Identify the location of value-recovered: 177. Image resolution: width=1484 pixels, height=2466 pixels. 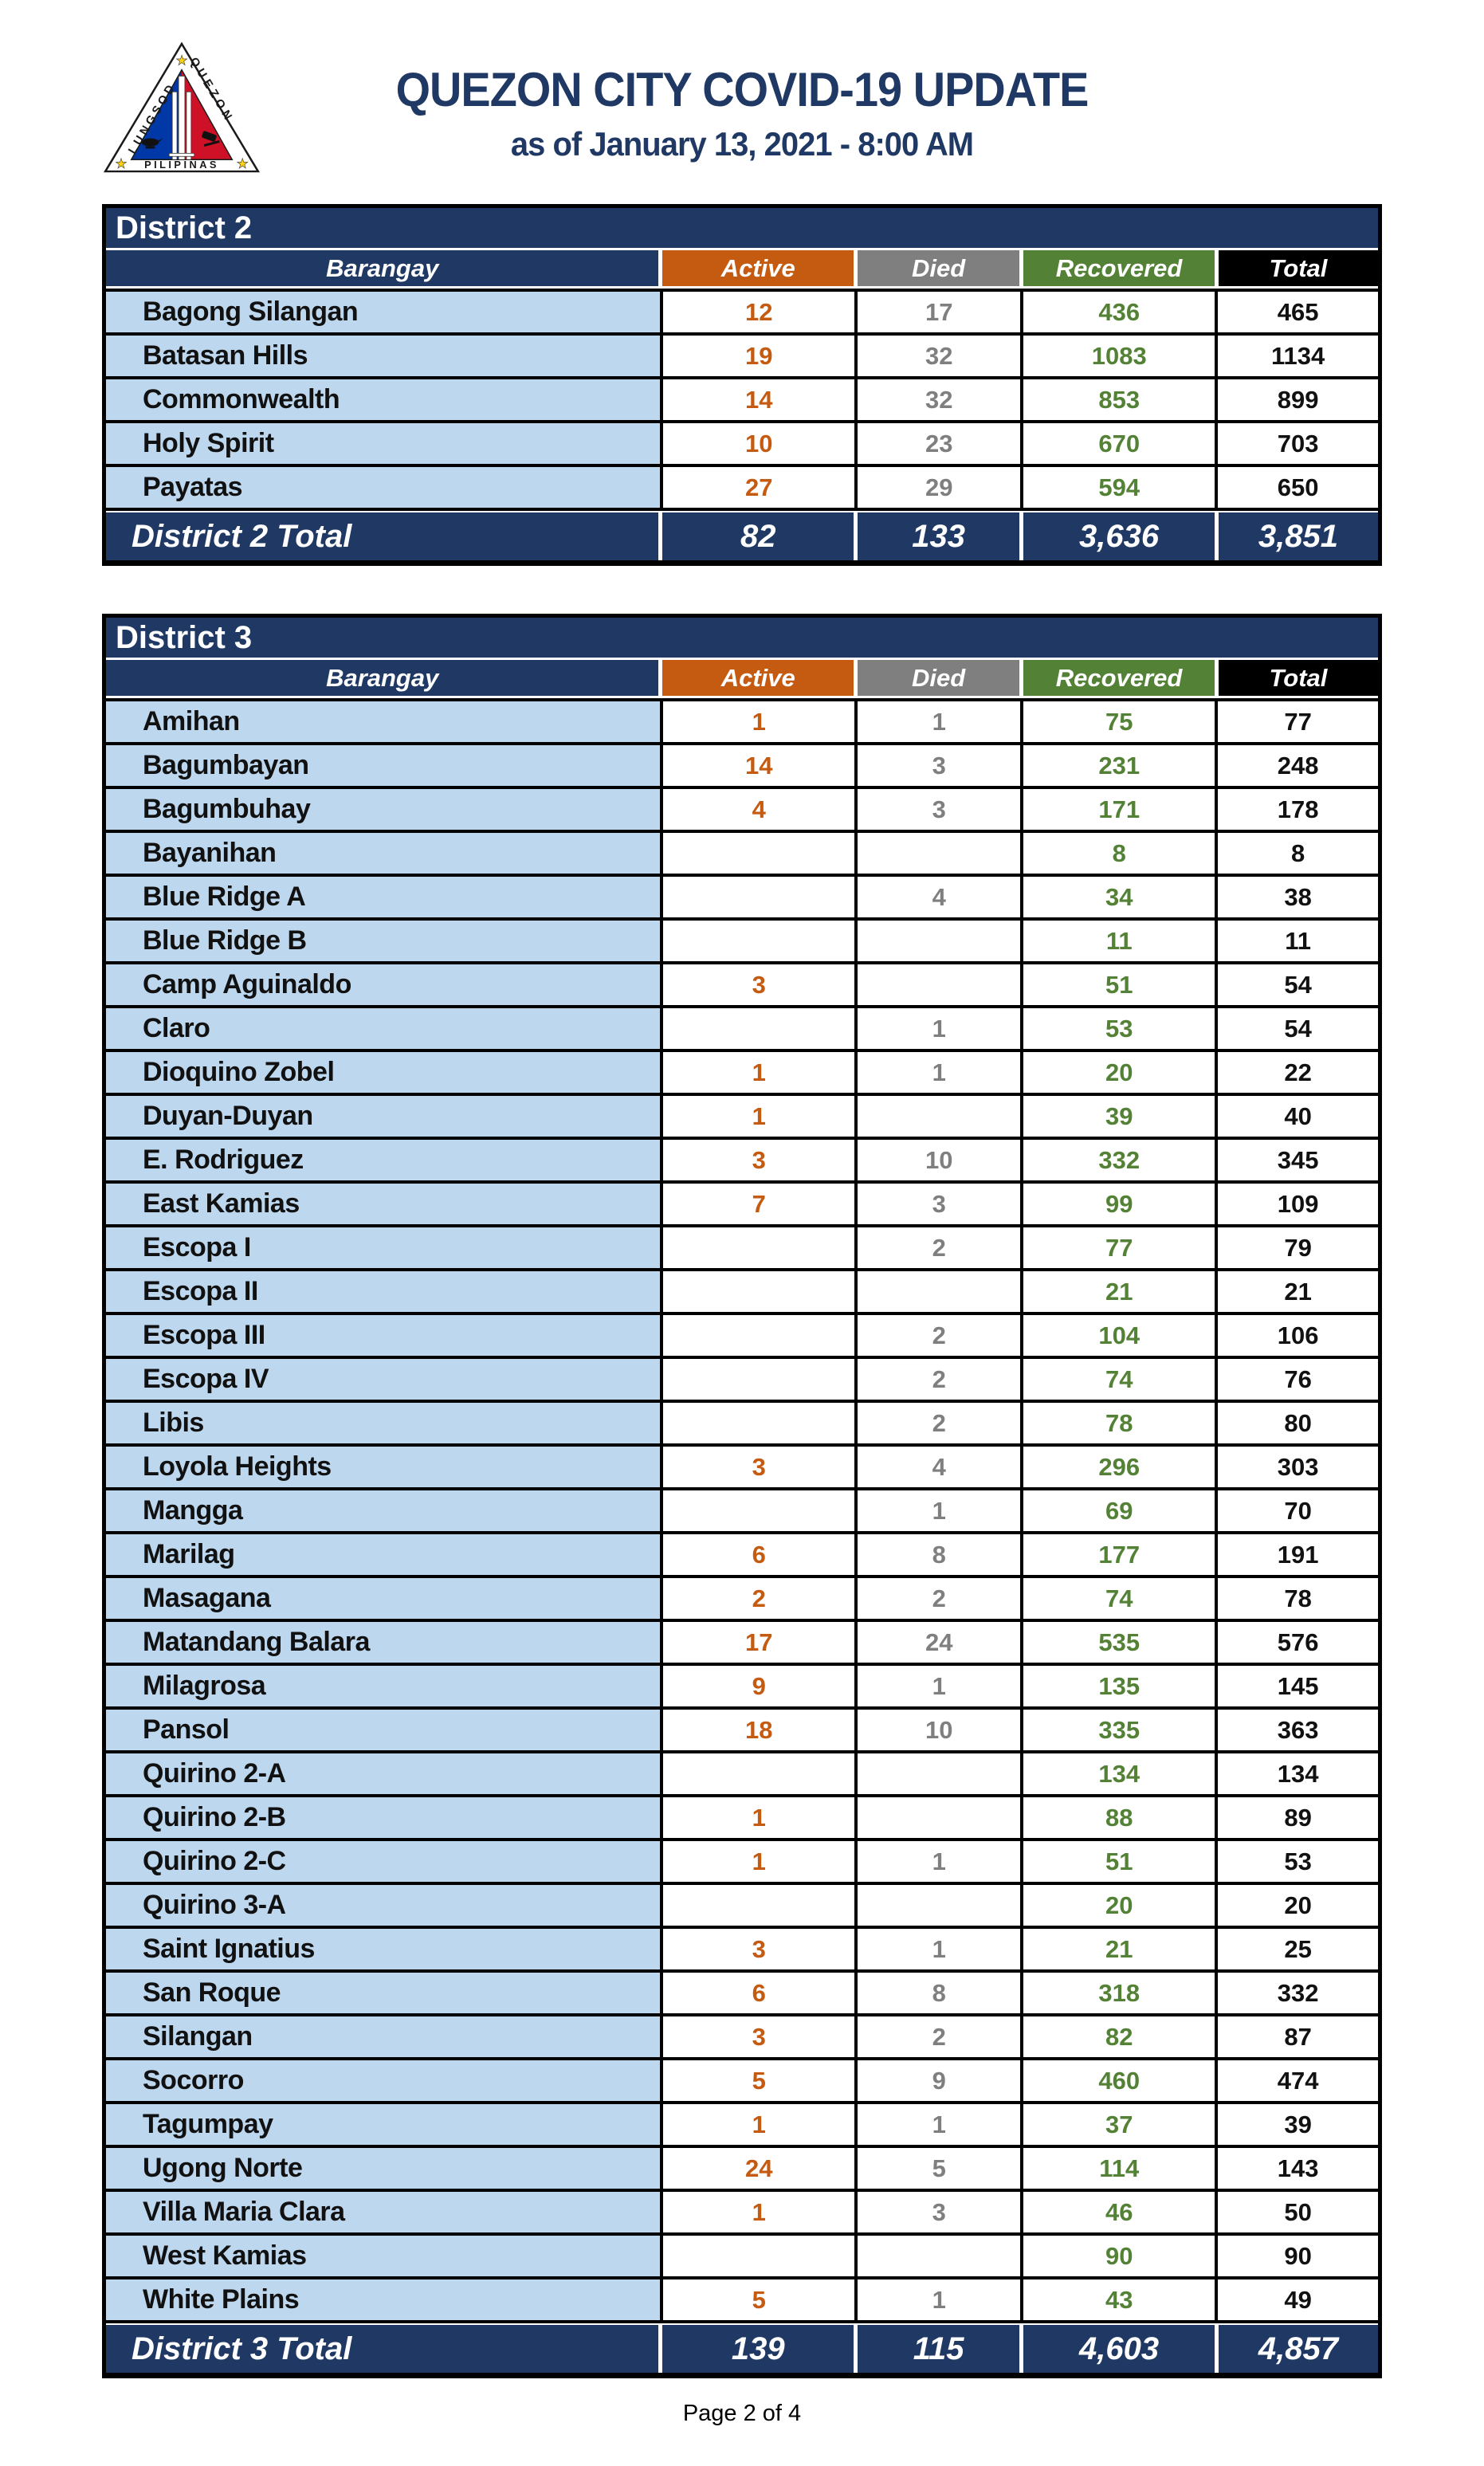
(1119, 1555).